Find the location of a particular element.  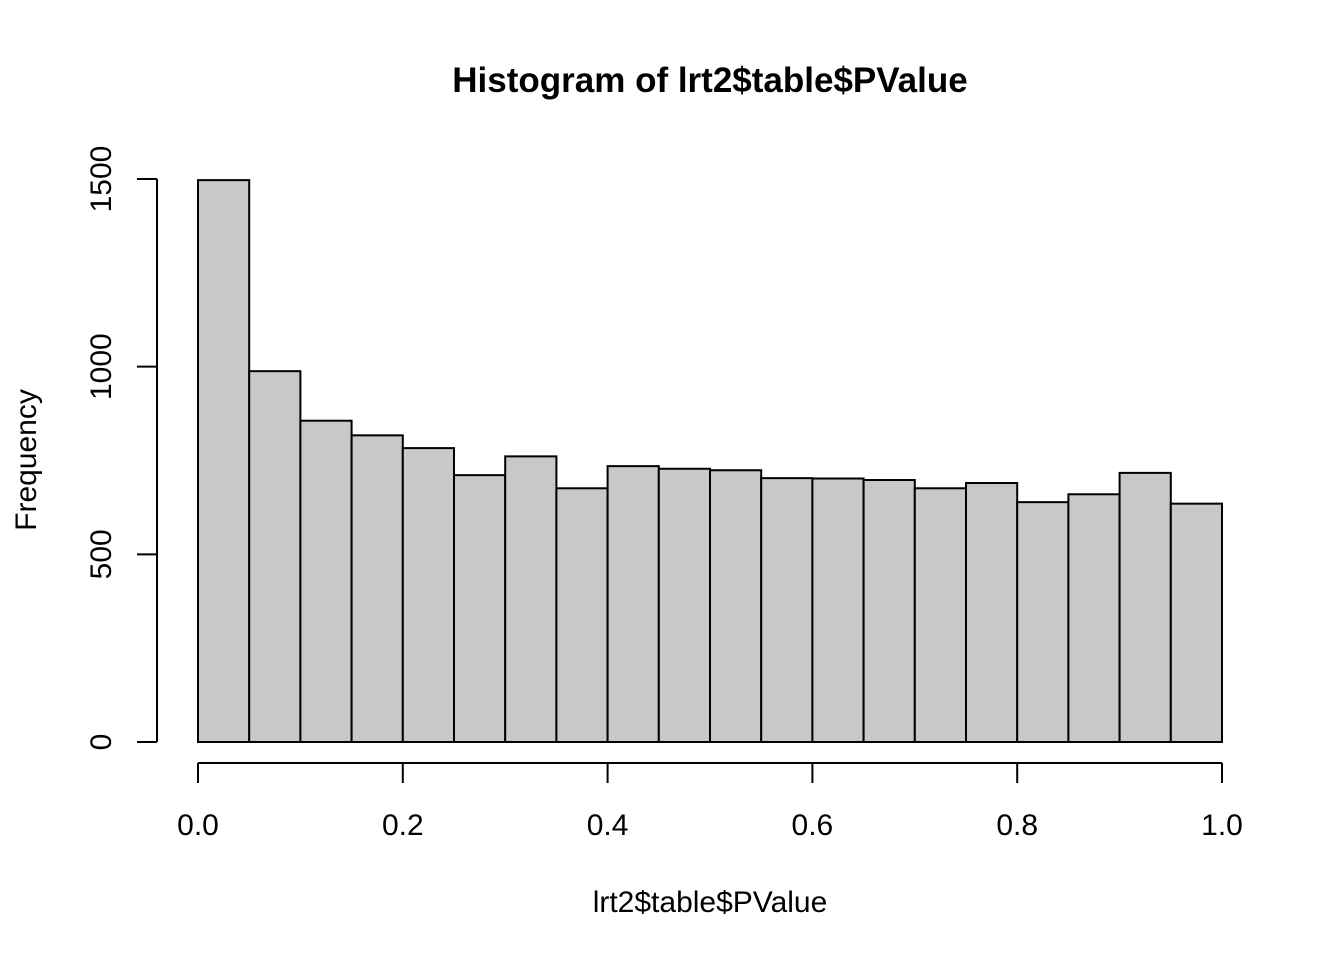

y-tick-label: 500 is located at coordinates (101, 554).